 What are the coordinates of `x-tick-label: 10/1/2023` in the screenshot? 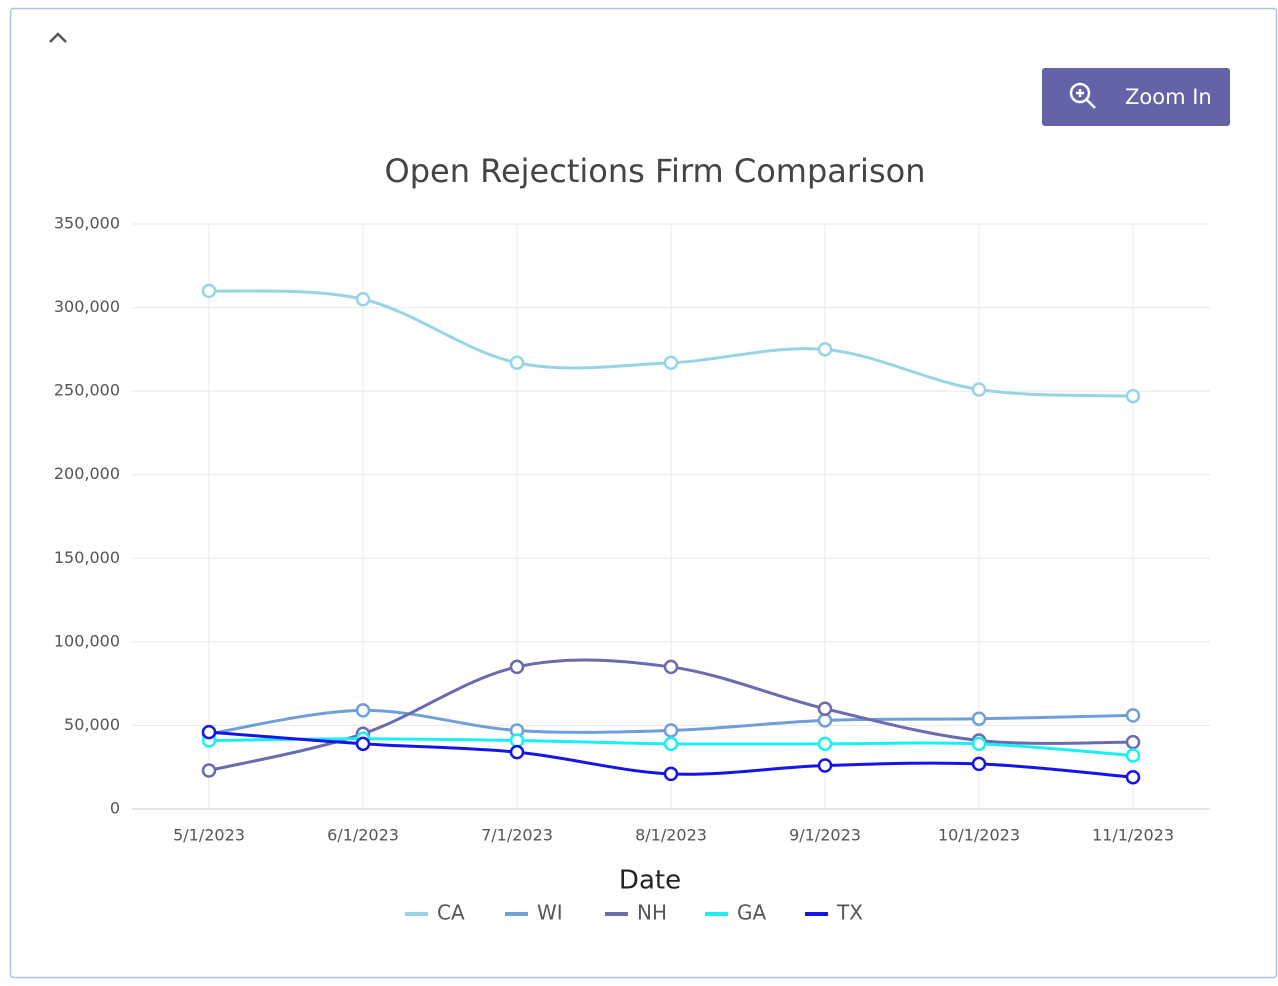 It's located at (979, 835).